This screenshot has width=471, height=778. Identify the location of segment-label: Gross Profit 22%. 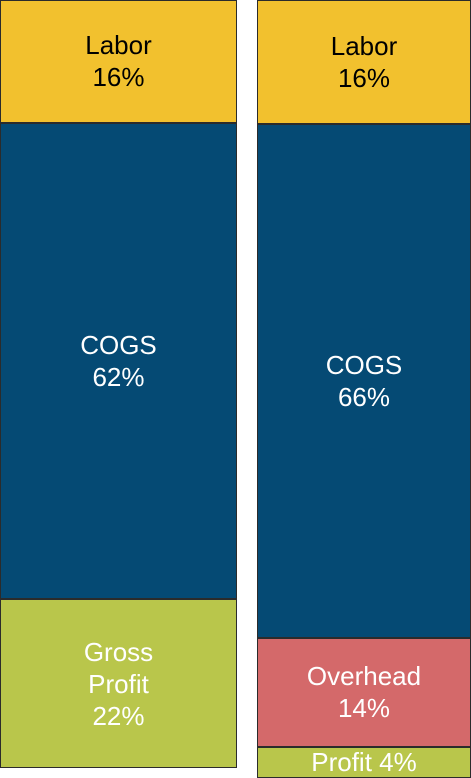
(119, 684).